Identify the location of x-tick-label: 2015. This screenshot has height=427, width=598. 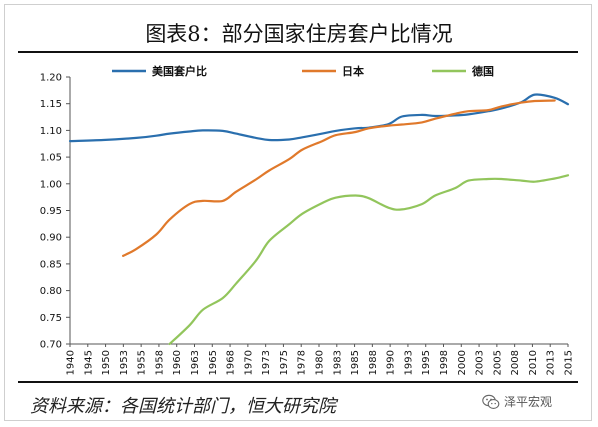
(569, 362).